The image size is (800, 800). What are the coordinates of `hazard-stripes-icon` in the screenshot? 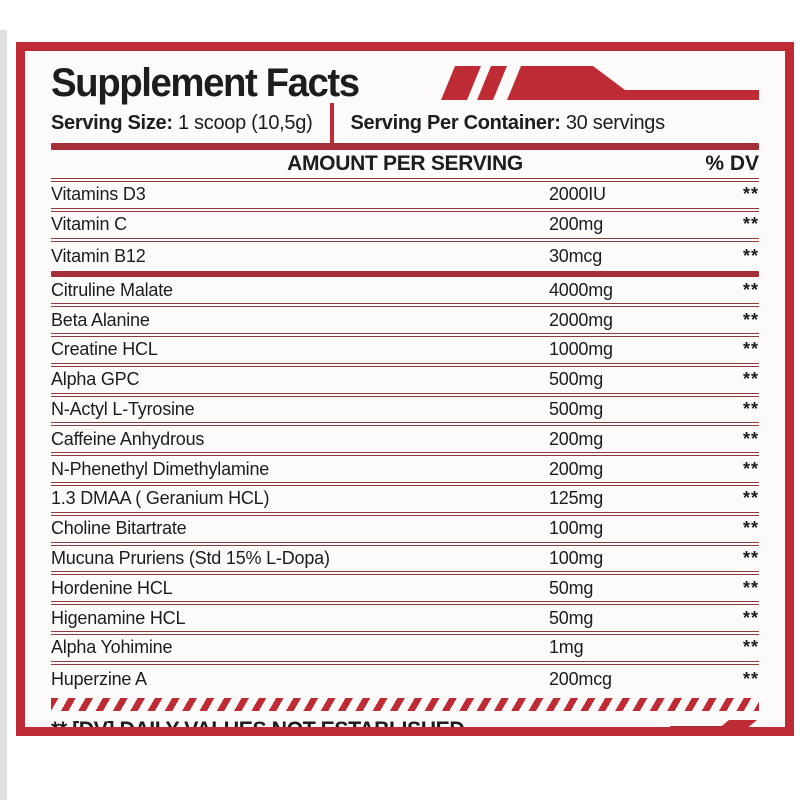 It's located at (405, 704).